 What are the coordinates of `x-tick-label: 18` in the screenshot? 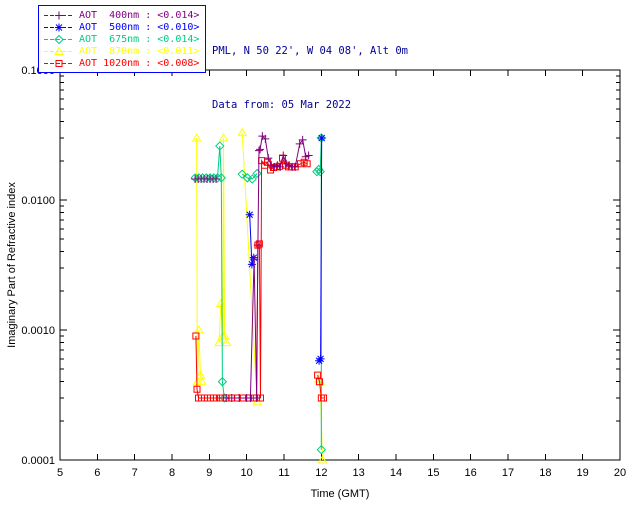 It's located at (545, 473).